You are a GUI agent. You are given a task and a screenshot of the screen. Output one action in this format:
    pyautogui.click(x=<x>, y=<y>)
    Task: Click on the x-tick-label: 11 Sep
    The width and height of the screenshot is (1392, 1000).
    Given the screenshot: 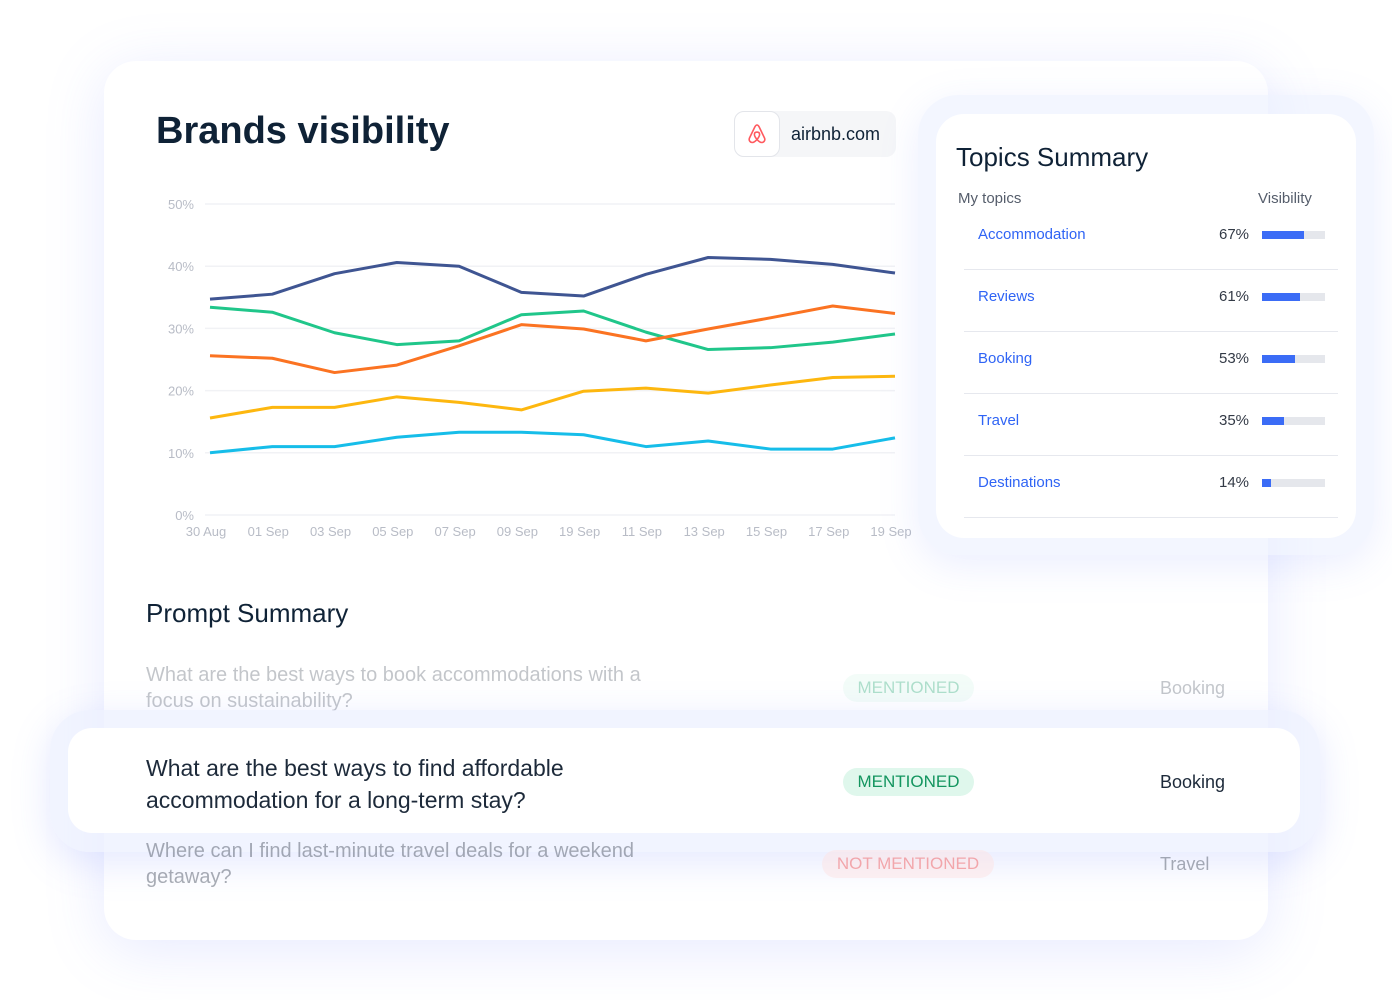 What is the action you would take?
    pyautogui.click(x=642, y=531)
    